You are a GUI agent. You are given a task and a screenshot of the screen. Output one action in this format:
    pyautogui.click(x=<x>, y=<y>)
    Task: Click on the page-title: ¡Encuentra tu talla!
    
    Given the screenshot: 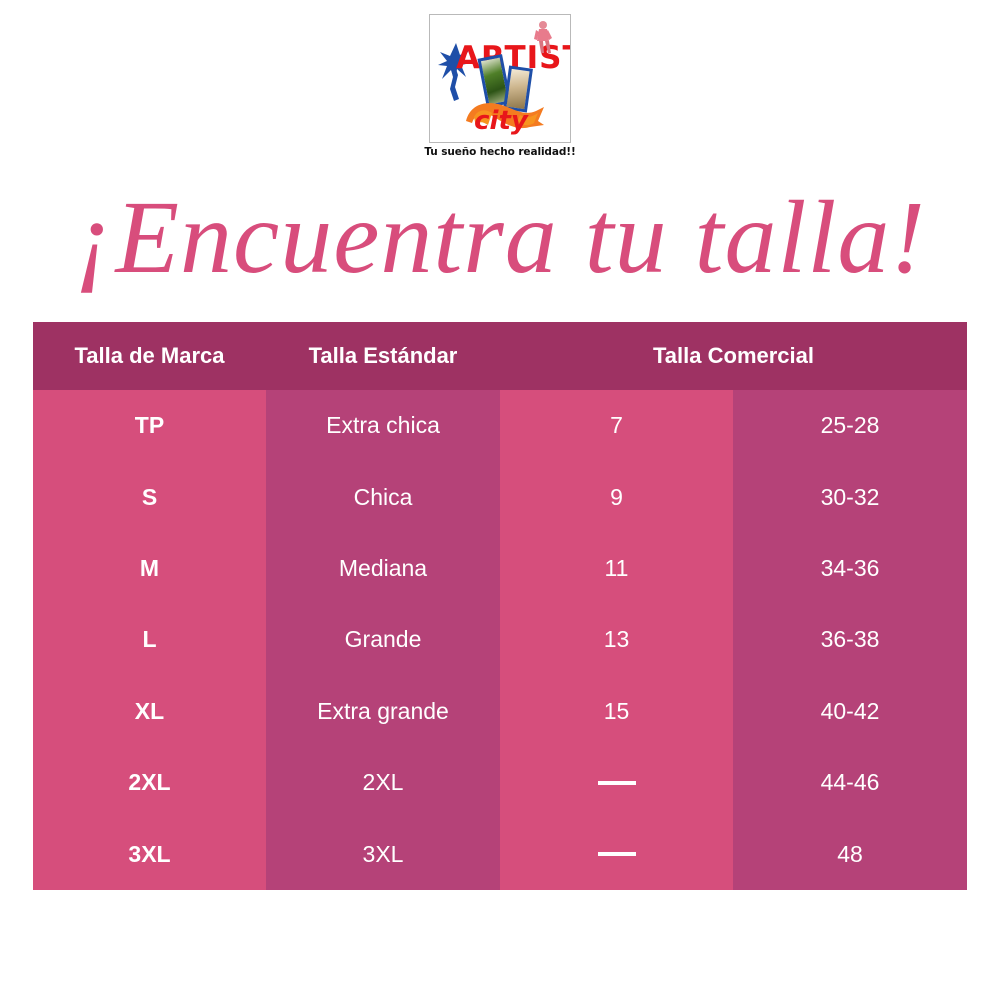 What is the action you would take?
    pyautogui.click(x=500, y=237)
    